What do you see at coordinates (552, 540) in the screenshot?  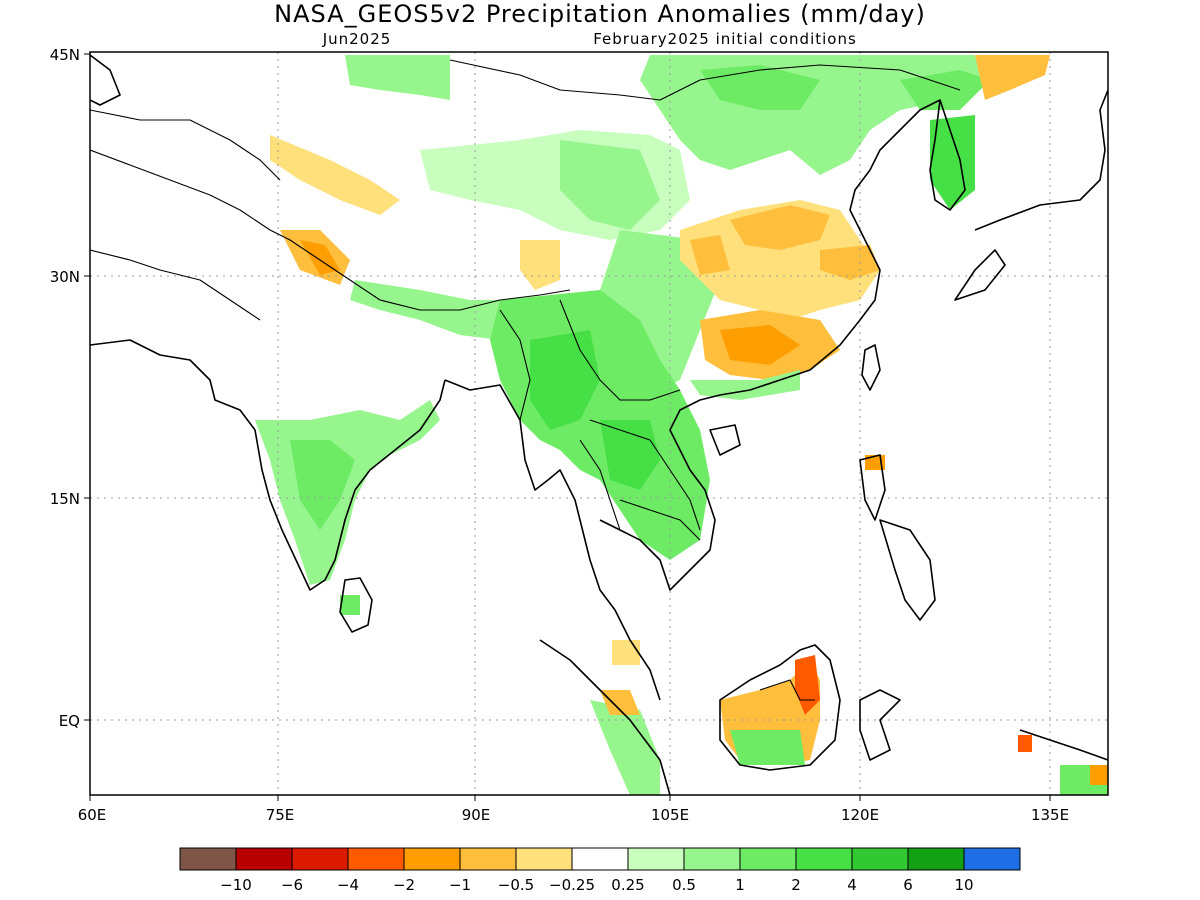 I see `coast-burma-malaya` at bounding box center [552, 540].